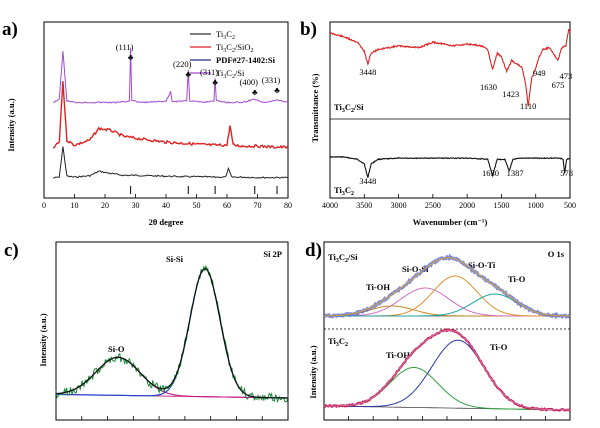 The width and height of the screenshot is (600, 428). What do you see at coordinates (197, 205) in the screenshot?
I see `a-xtick-label: 50` at bounding box center [197, 205].